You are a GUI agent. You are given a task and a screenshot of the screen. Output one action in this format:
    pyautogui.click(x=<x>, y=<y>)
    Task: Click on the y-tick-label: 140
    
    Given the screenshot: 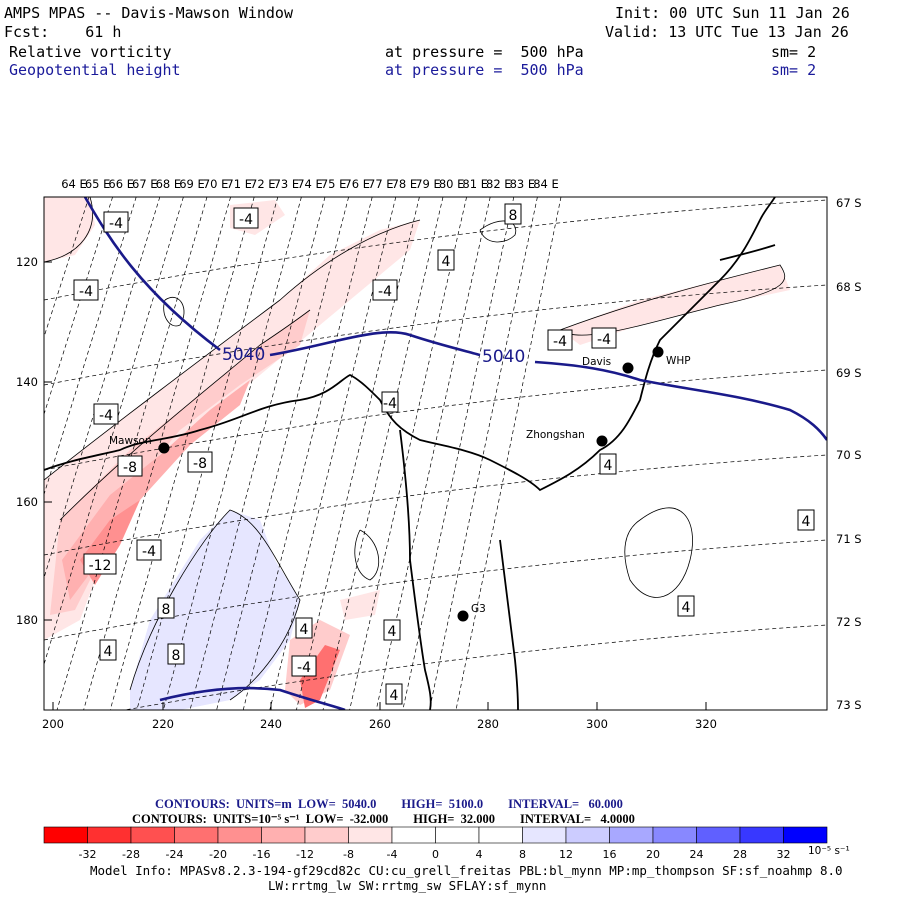 What is the action you would take?
    pyautogui.click(x=27, y=382)
    